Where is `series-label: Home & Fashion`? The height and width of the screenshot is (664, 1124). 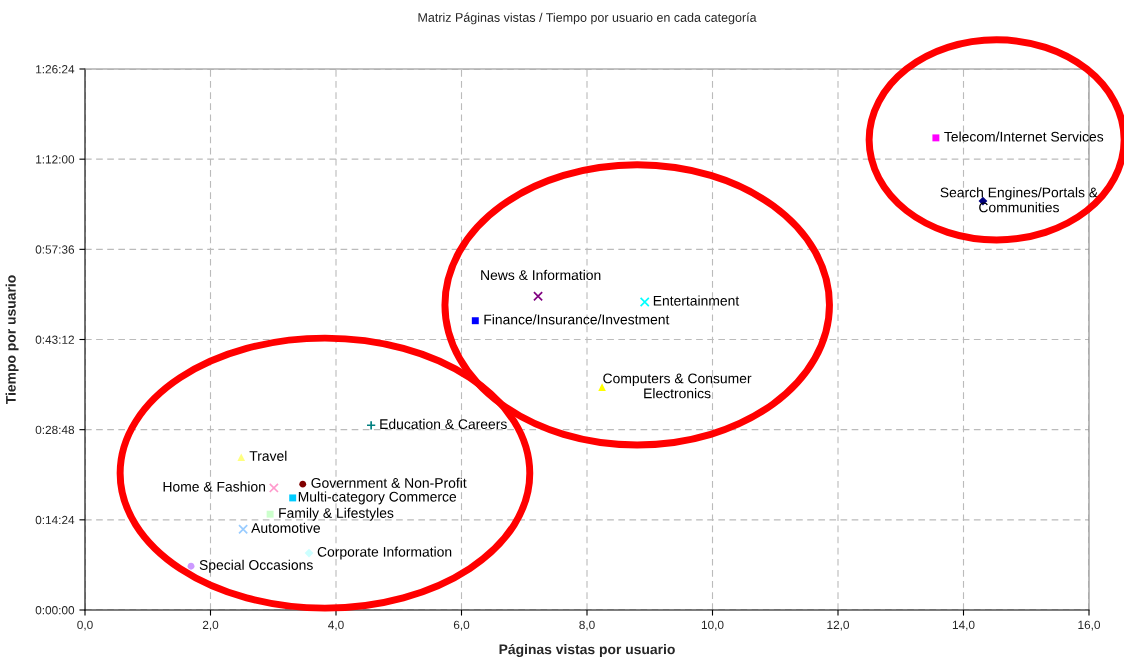
series-label: Home & Fashion is located at coordinates (214, 486).